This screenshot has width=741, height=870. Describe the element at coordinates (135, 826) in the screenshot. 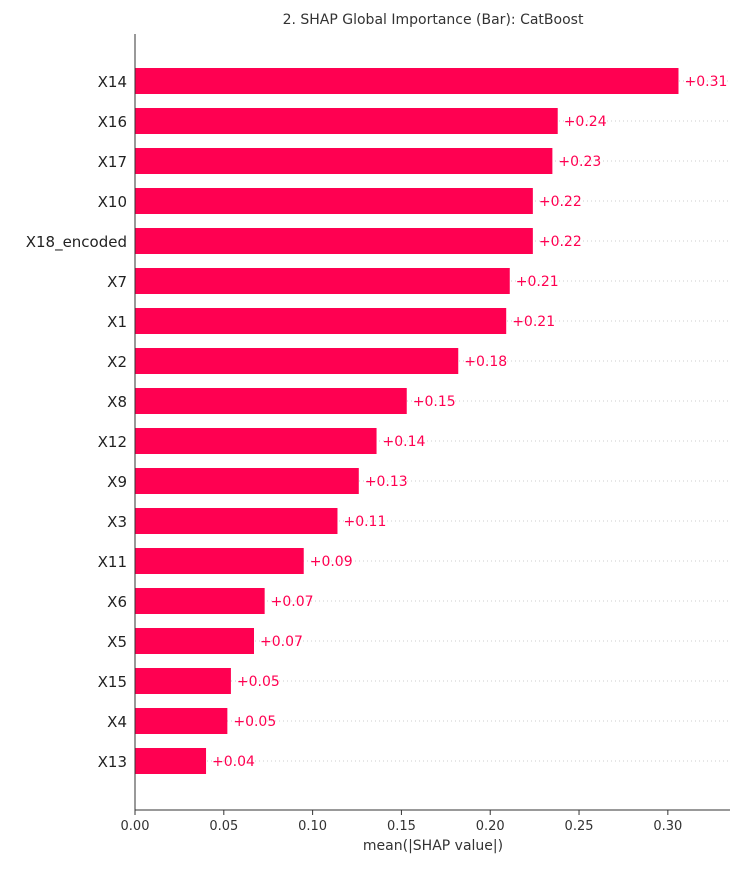

I see `x-tick-label: 0.00` at that location.